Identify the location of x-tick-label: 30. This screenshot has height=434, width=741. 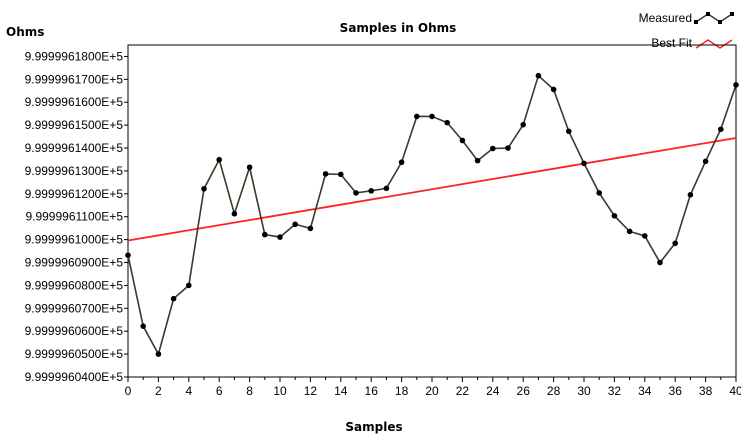
(584, 391).